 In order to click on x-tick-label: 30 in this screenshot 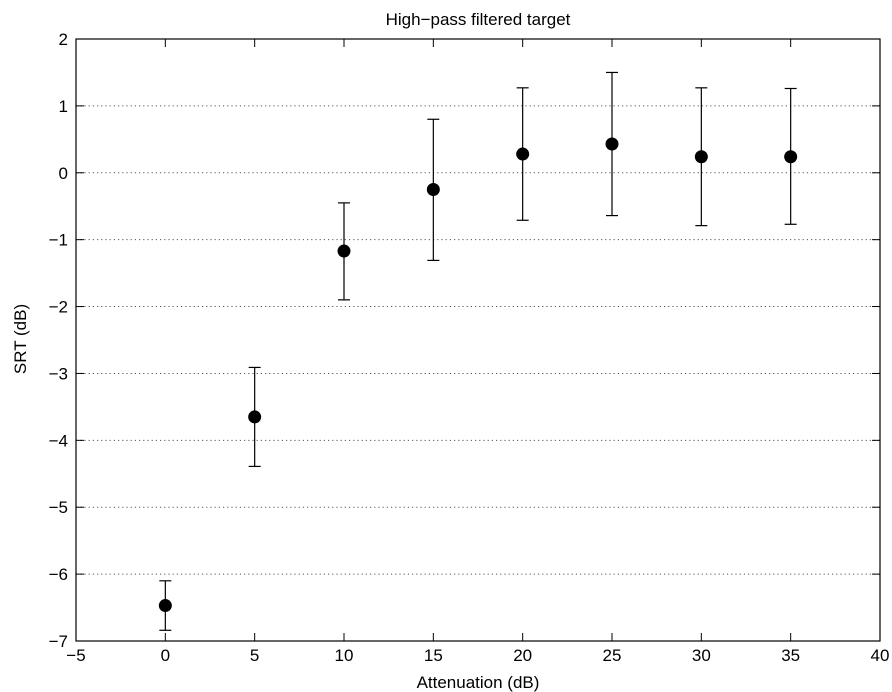, I will do `click(701, 655)`.